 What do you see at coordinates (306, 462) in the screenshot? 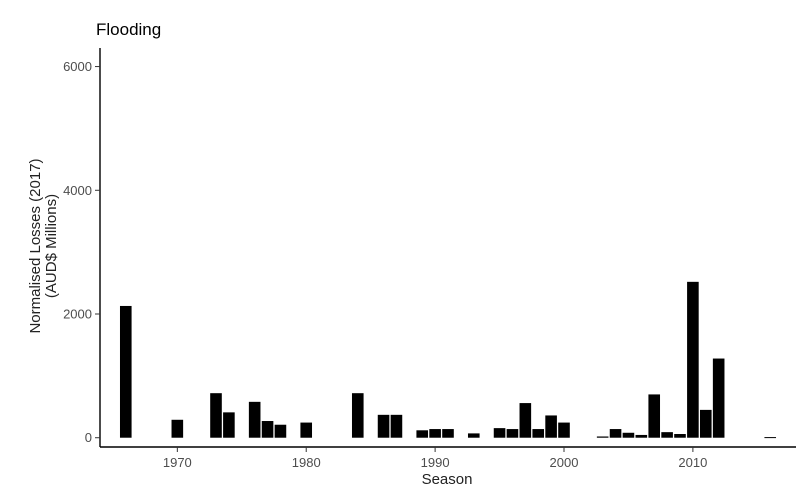
I see `x-tick-label: 1980` at bounding box center [306, 462].